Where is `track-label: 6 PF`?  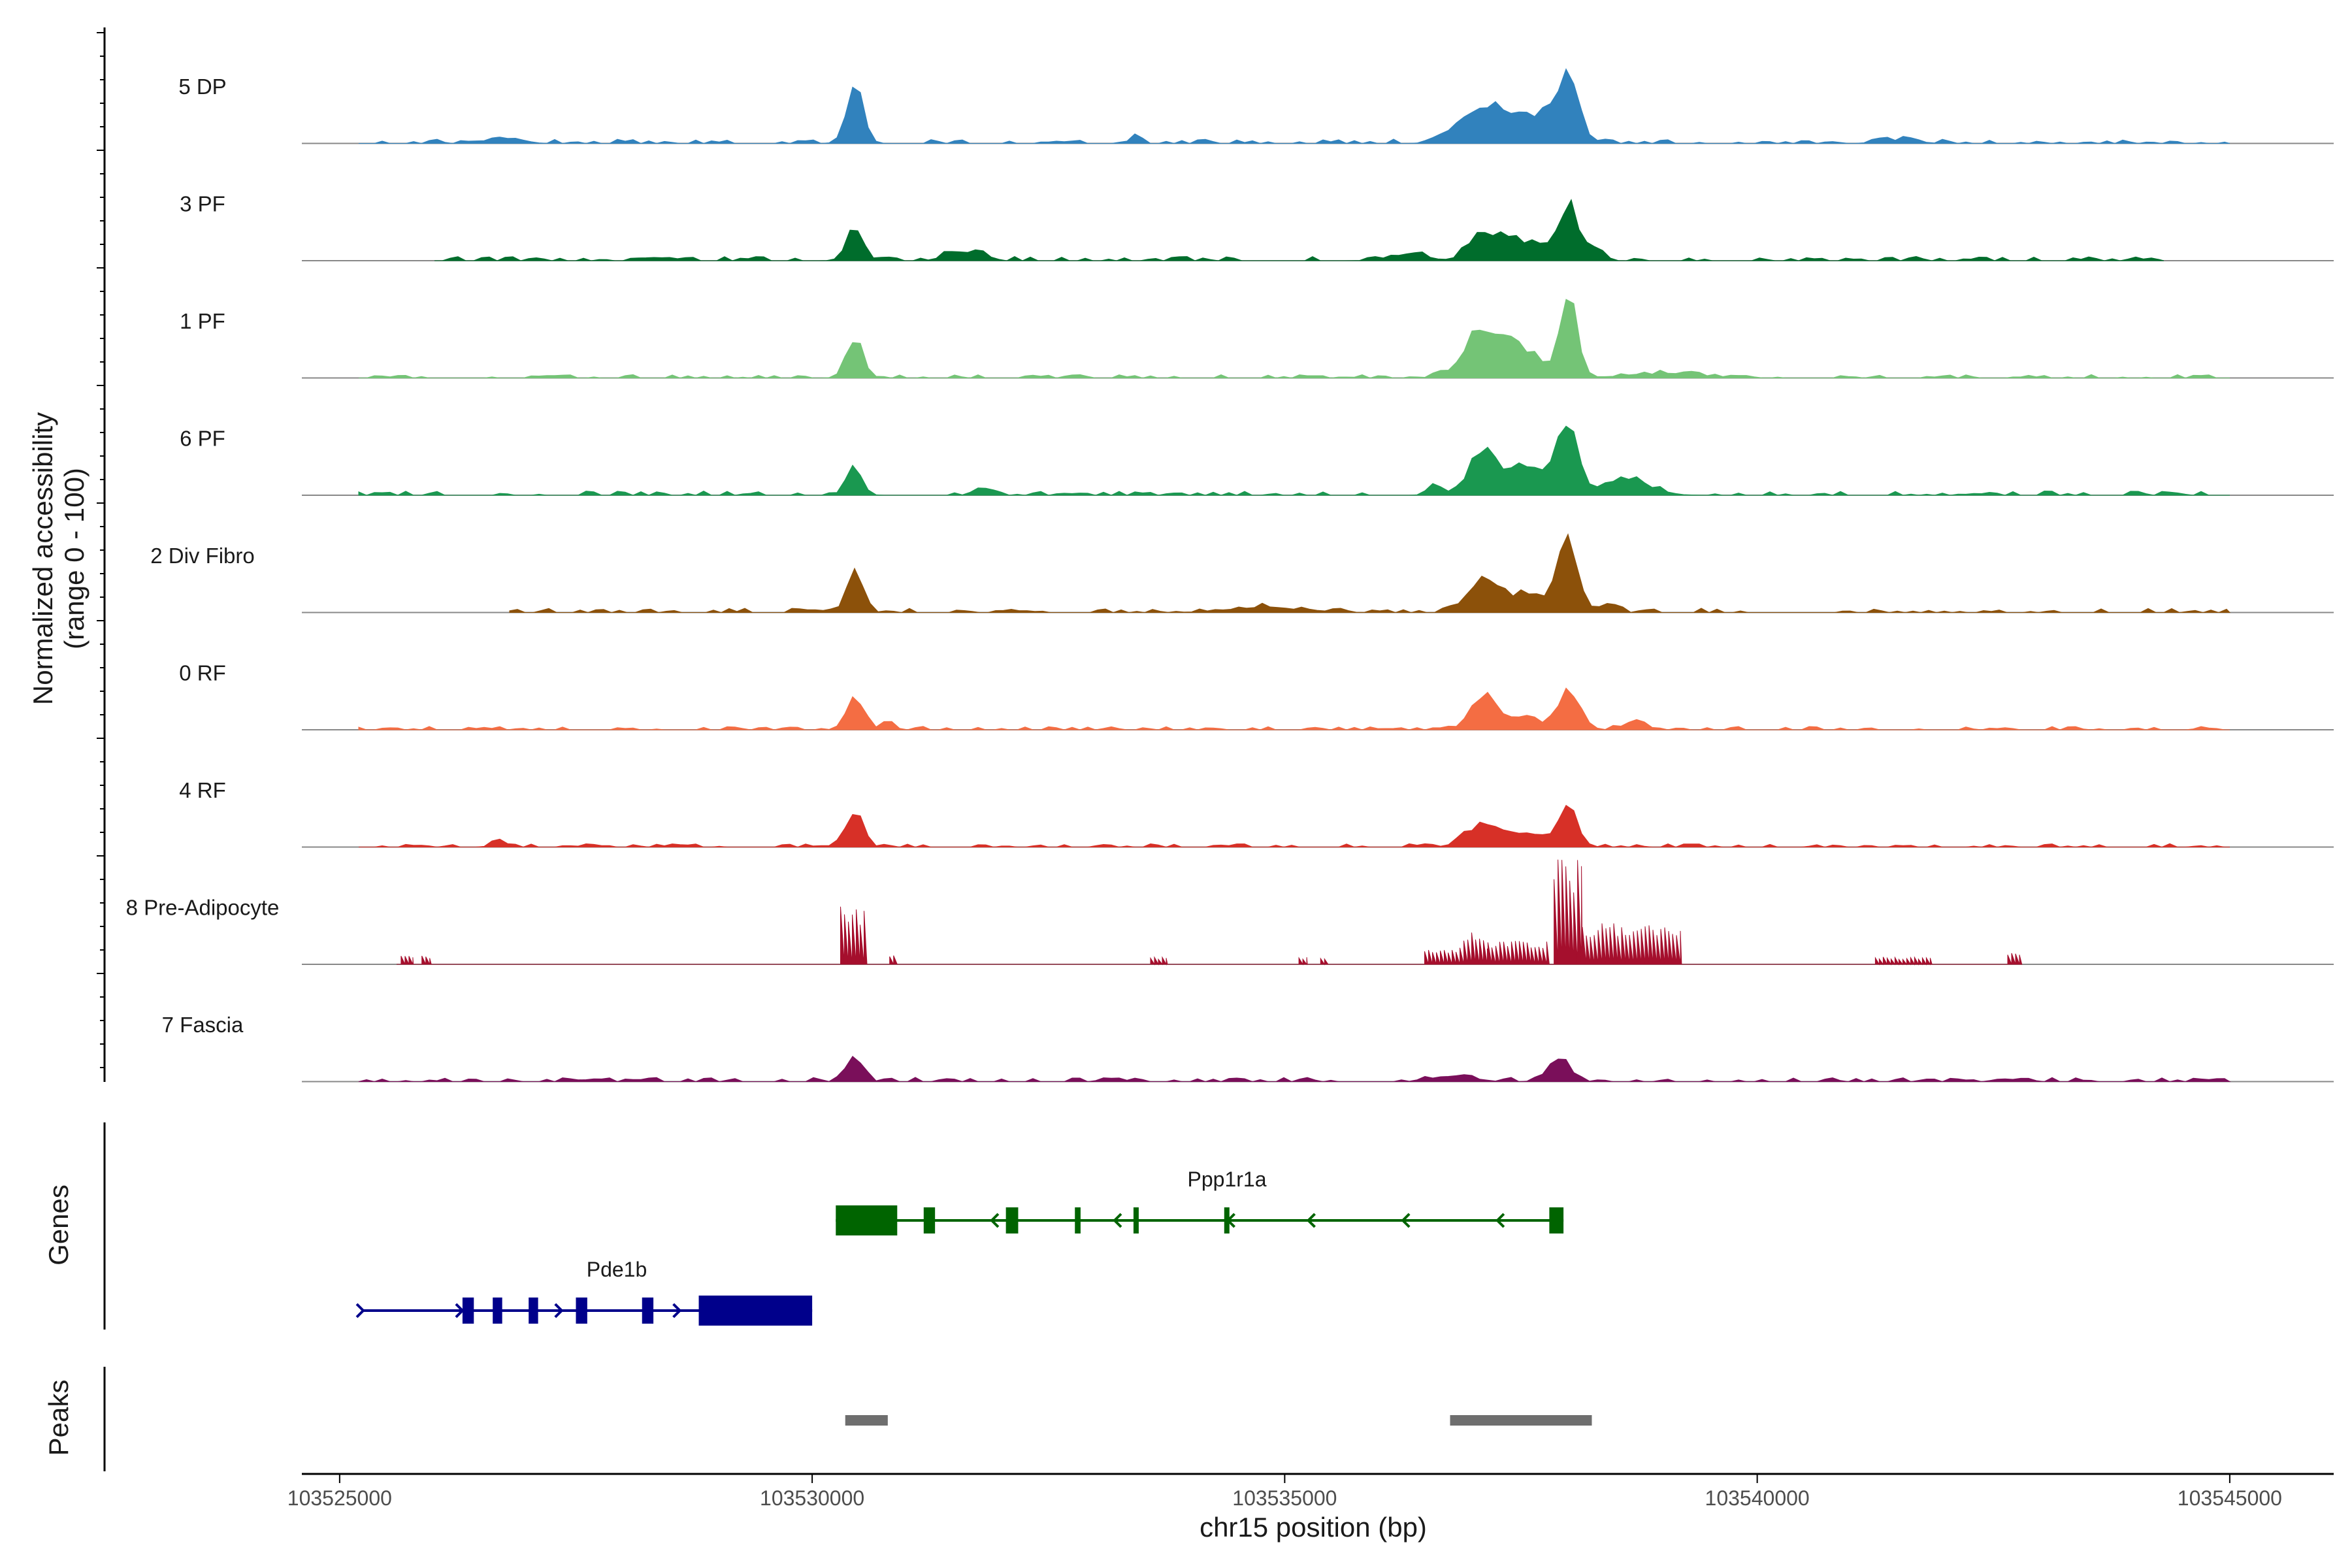 track-label: 6 PF is located at coordinates (202, 439).